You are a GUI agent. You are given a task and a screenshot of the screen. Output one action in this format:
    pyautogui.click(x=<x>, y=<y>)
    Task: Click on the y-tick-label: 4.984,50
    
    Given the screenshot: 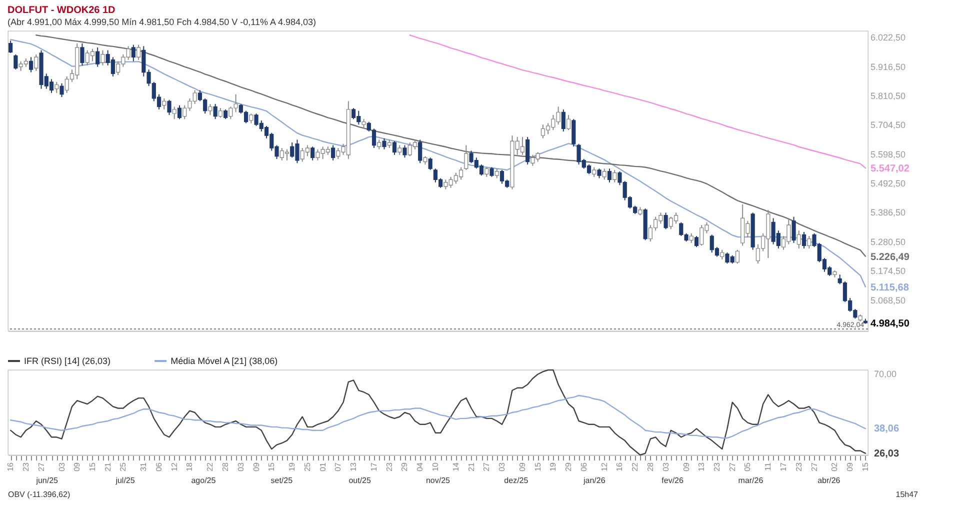 What is the action you would take?
    pyautogui.click(x=890, y=324)
    